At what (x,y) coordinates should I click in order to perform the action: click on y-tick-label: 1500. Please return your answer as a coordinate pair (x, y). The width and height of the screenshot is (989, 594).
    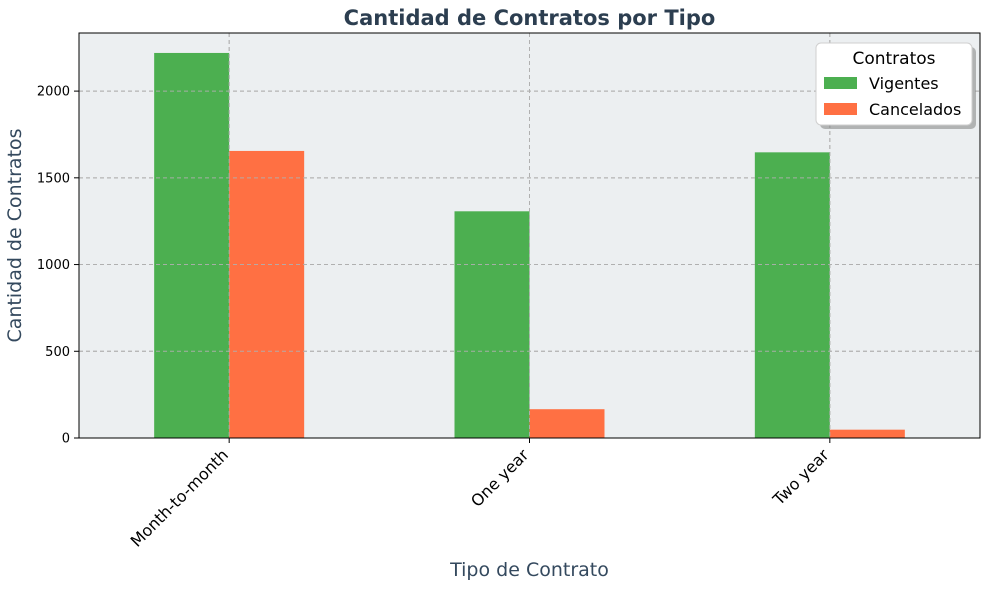
    Looking at the image, I should click on (53, 178).